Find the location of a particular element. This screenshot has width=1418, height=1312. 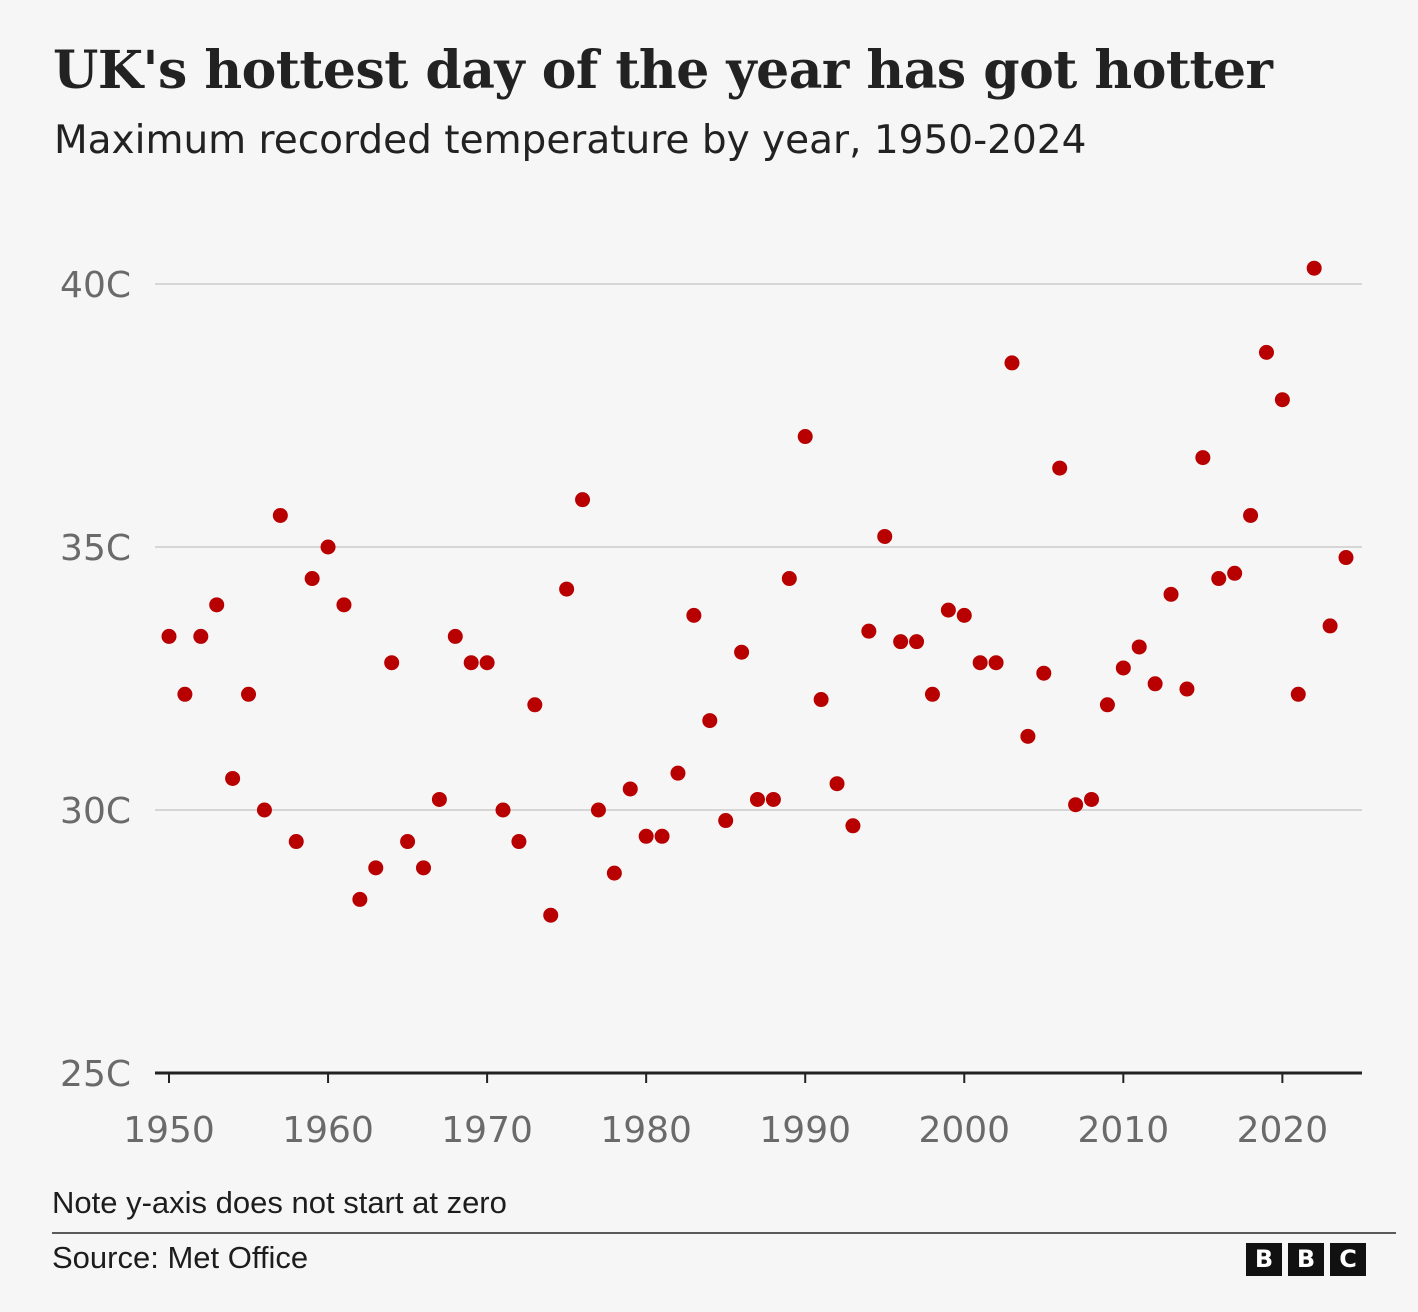

x-tick-label: 1950 is located at coordinates (169, 1130).